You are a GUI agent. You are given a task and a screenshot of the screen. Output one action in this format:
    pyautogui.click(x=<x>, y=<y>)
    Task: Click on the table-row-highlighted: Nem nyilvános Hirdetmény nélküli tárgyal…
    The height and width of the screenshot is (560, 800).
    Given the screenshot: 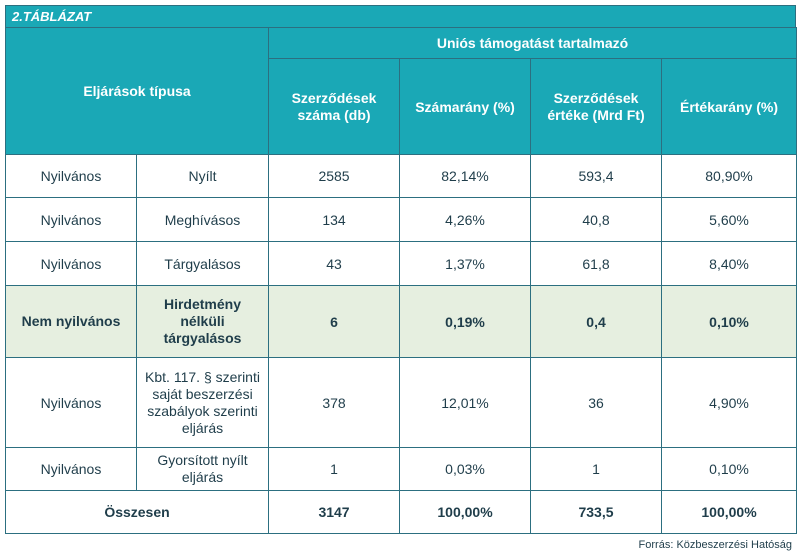 What is the action you would take?
    pyautogui.click(x=401, y=321)
    